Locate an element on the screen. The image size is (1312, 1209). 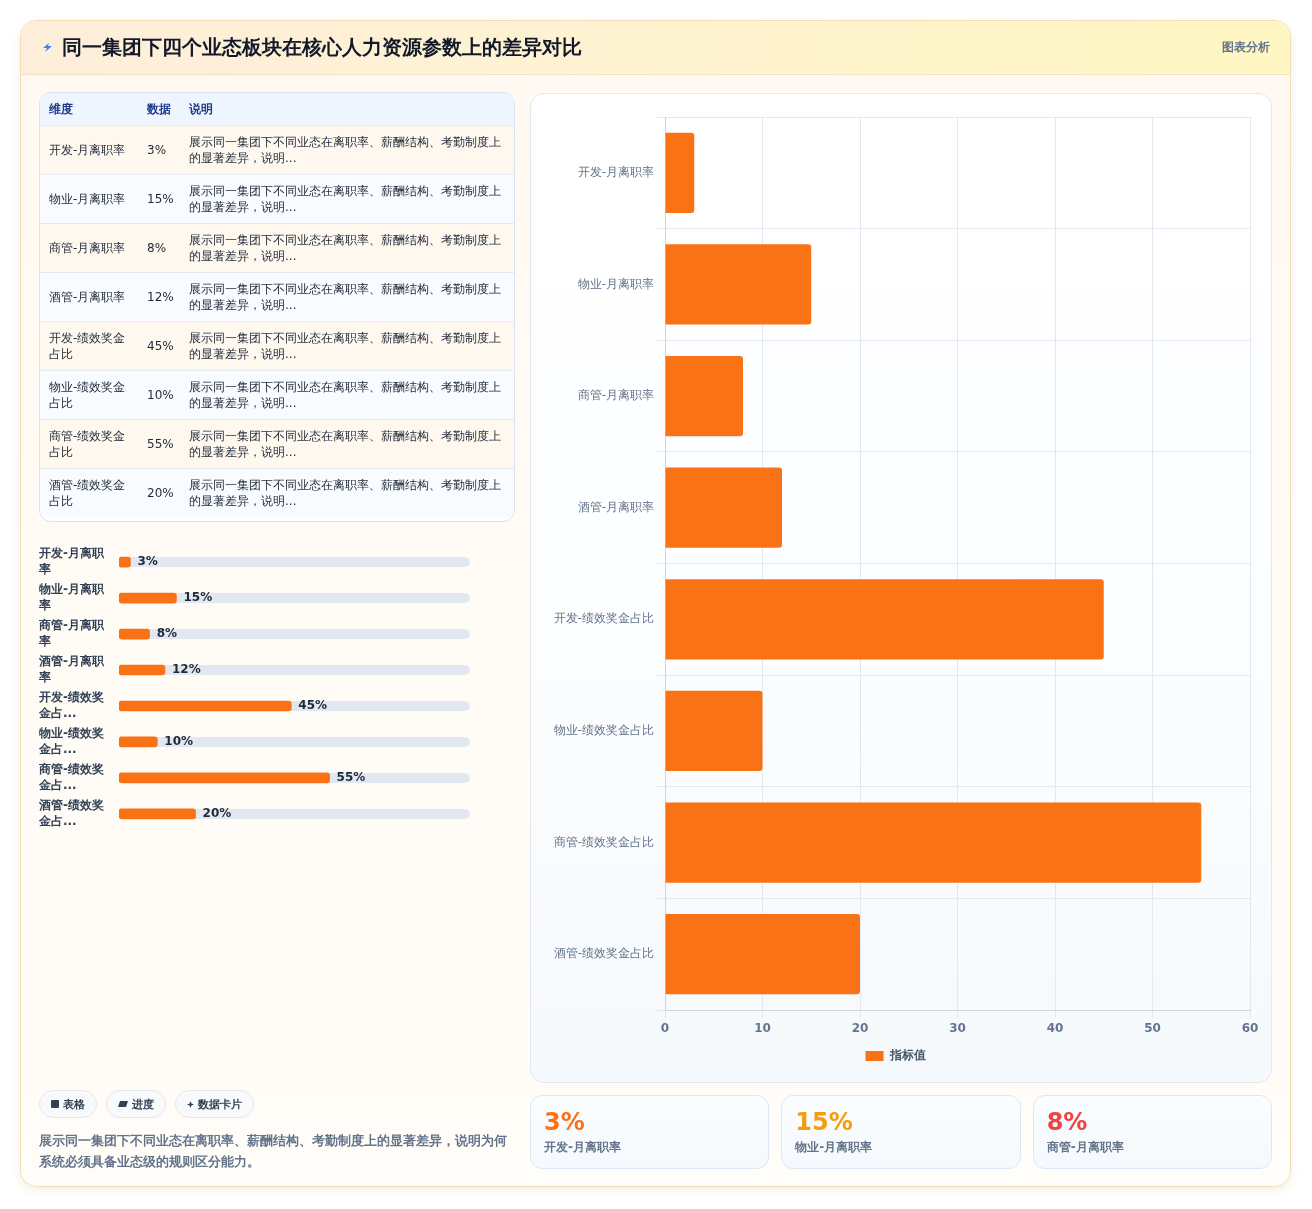
data-label: 10% is located at coordinates (179, 741).